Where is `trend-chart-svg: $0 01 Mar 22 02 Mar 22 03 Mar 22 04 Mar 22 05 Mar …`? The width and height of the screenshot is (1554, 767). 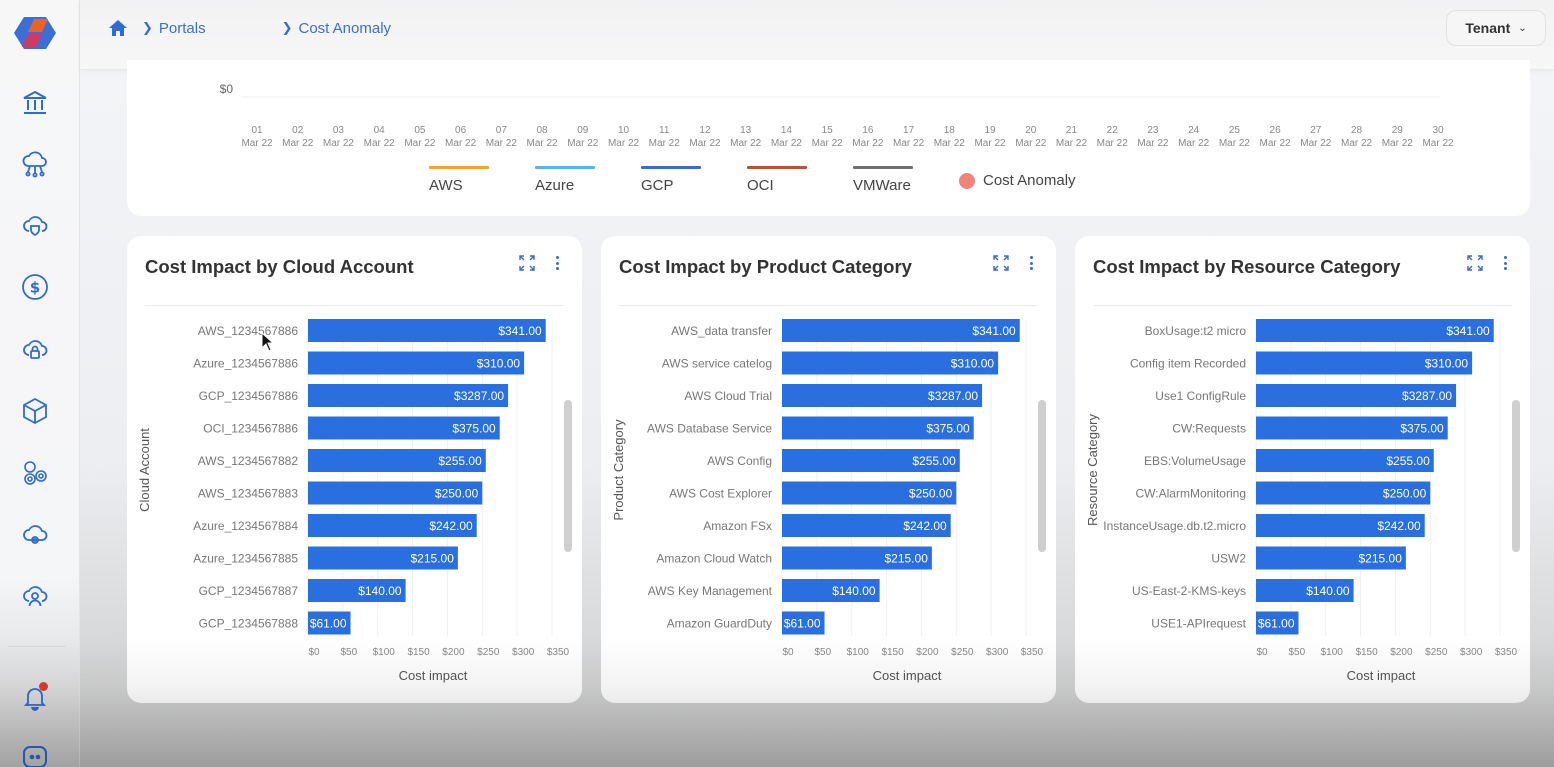
trend-chart-svg: $0 01 Mar 22 02 Mar 22 03 Mar 22 04 Mar 22 05 Mar … is located at coordinates (837, 115).